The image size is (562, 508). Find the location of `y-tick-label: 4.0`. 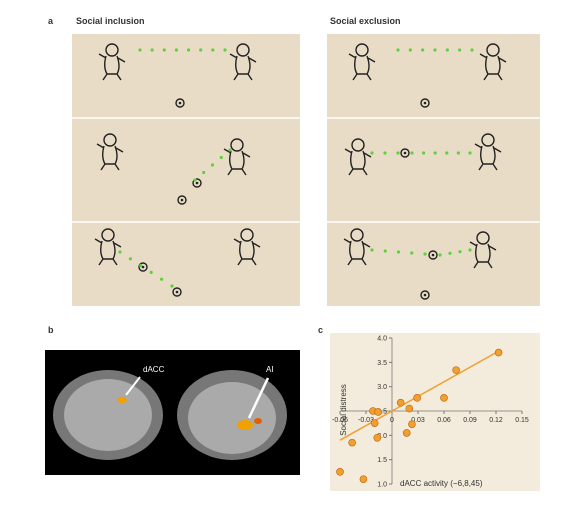

y-tick-label: 4.0 is located at coordinates (382, 339).